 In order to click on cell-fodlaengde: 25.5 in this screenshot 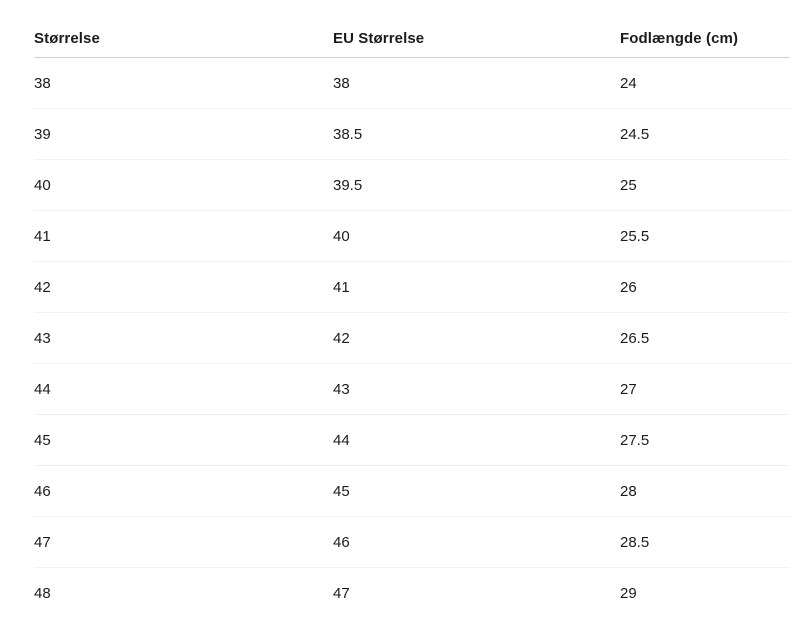, I will do `click(705, 236)`.